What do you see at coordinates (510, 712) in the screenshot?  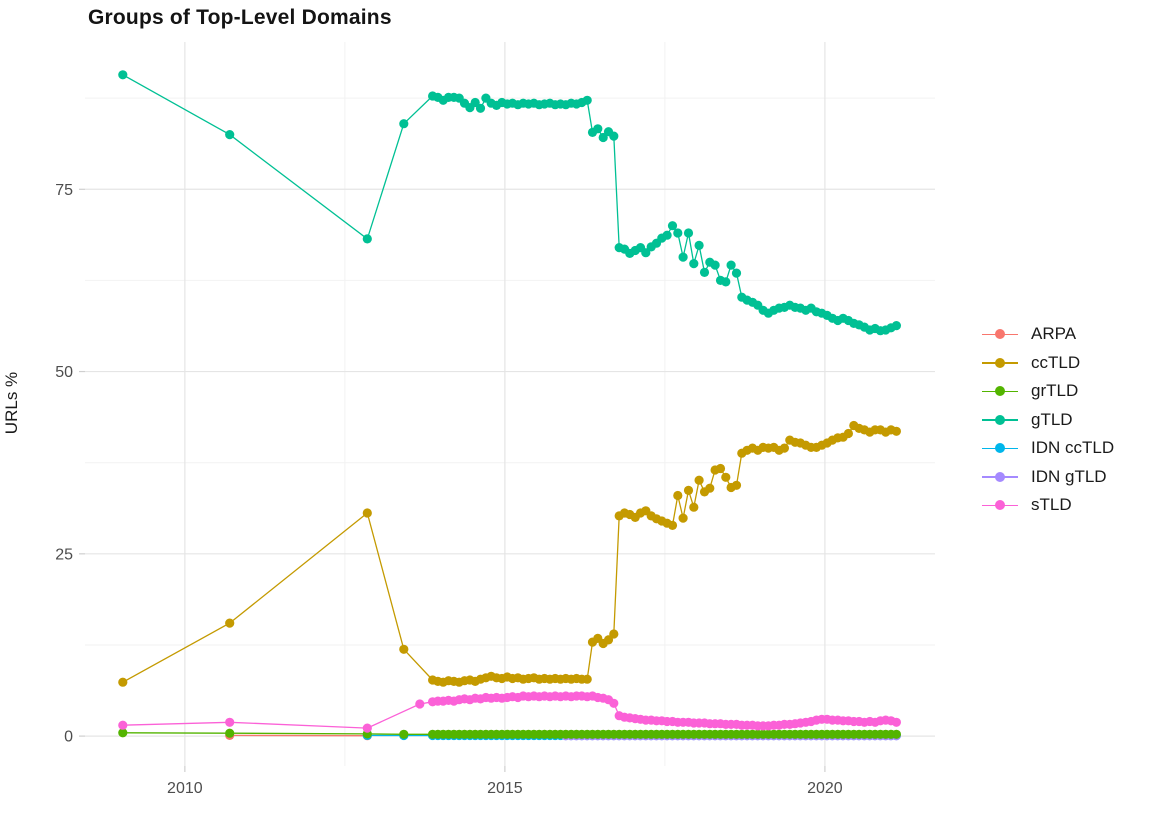 I see `series-stld` at bounding box center [510, 712].